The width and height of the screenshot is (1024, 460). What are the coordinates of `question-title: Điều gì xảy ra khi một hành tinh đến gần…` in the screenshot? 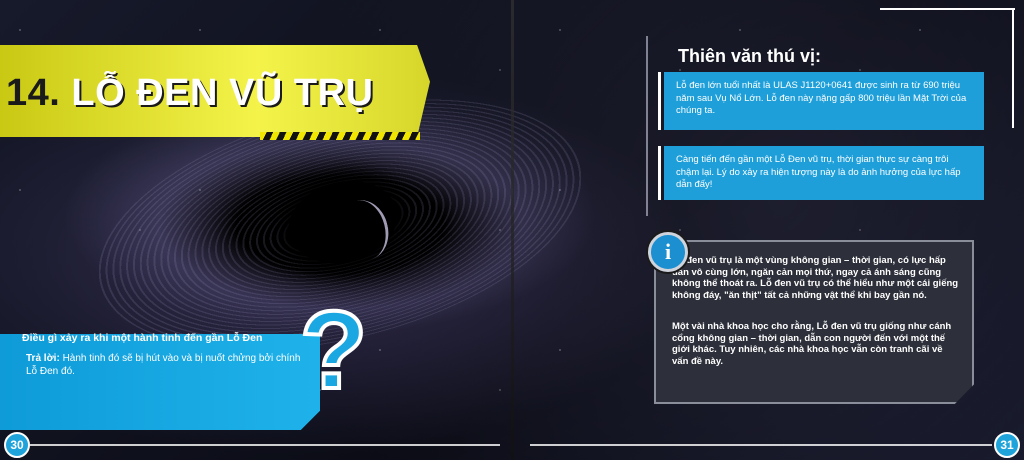 It's located at (142, 338).